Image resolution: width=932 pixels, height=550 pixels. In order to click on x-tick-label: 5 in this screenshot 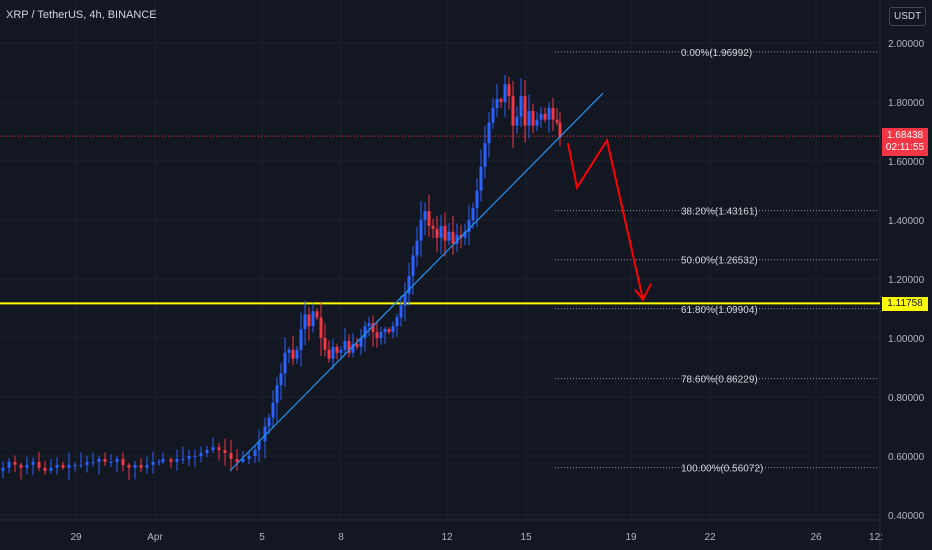, I will do `click(262, 537)`.